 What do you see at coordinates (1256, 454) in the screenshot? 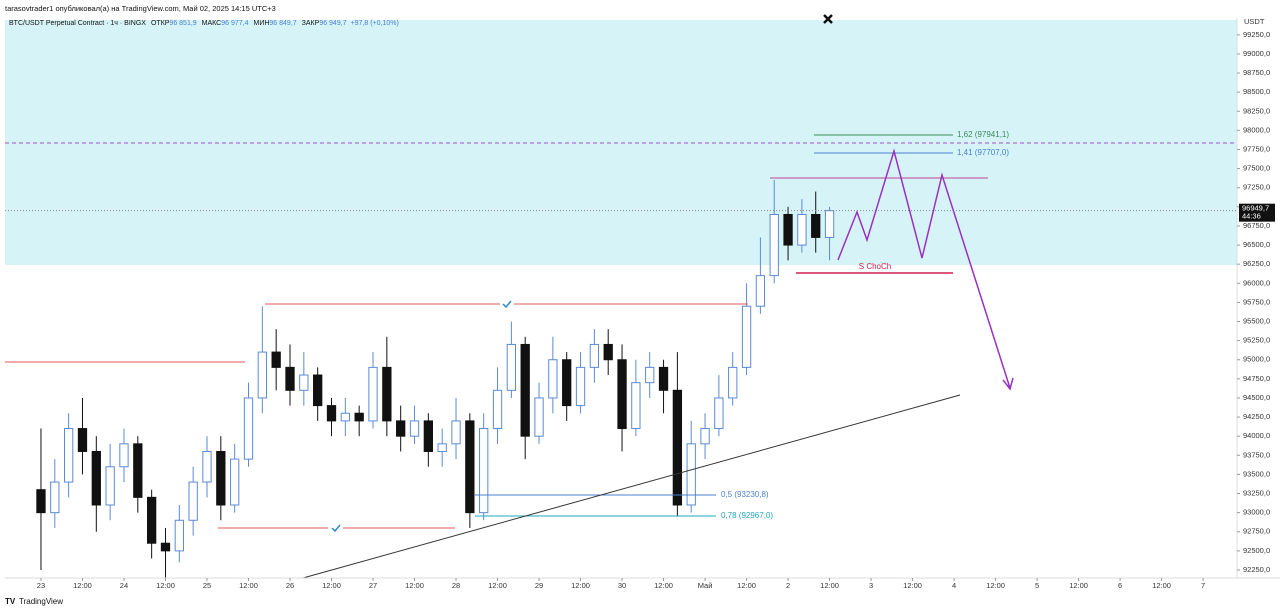
I see `y-tick-label: 93750,0` at bounding box center [1256, 454].